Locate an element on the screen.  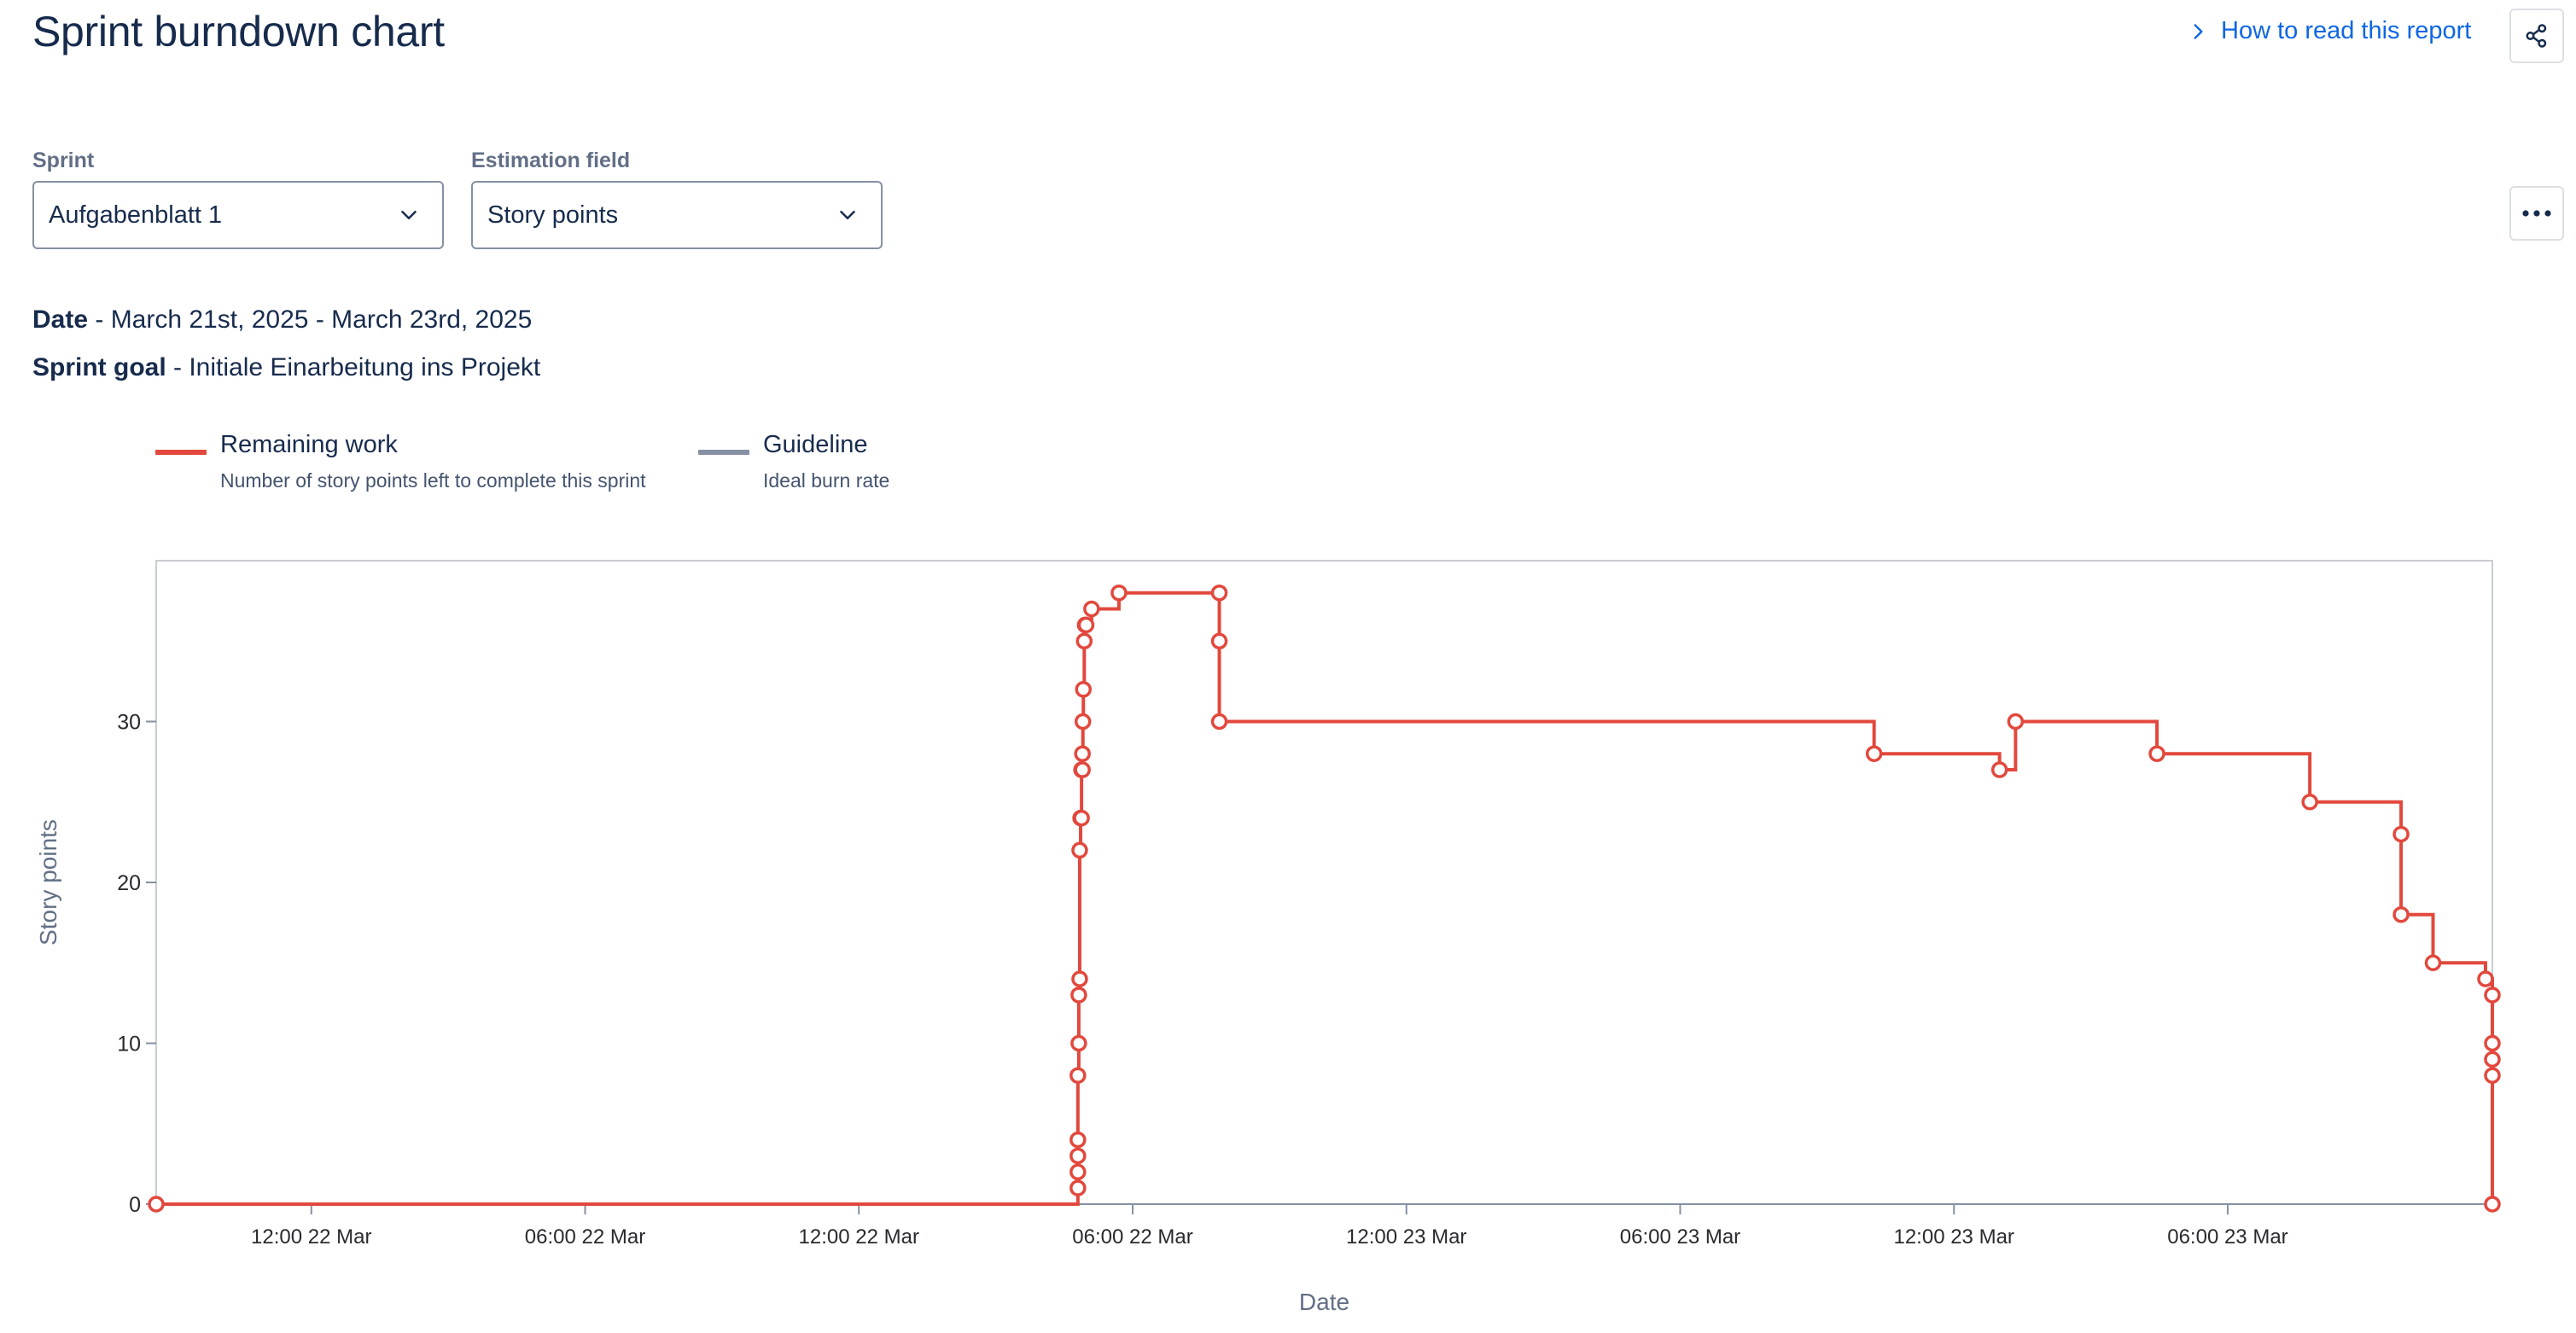
y-tick-label: 30 is located at coordinates (129, 723).